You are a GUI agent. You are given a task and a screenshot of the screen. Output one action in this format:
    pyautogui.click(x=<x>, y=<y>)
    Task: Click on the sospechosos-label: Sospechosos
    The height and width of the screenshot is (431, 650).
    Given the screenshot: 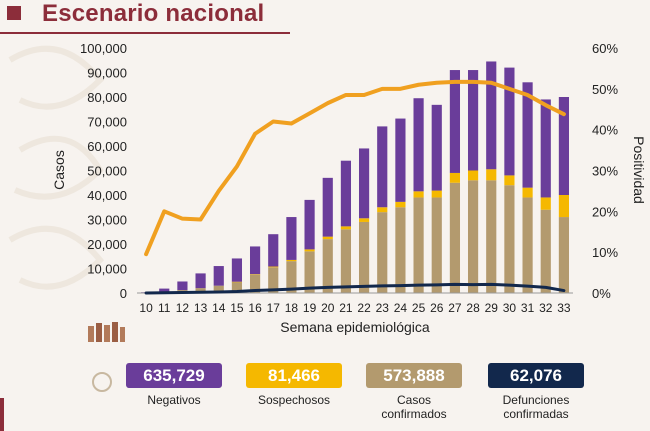 What is the action you would take?
    pyautogui.click(x=294, y=400)
    